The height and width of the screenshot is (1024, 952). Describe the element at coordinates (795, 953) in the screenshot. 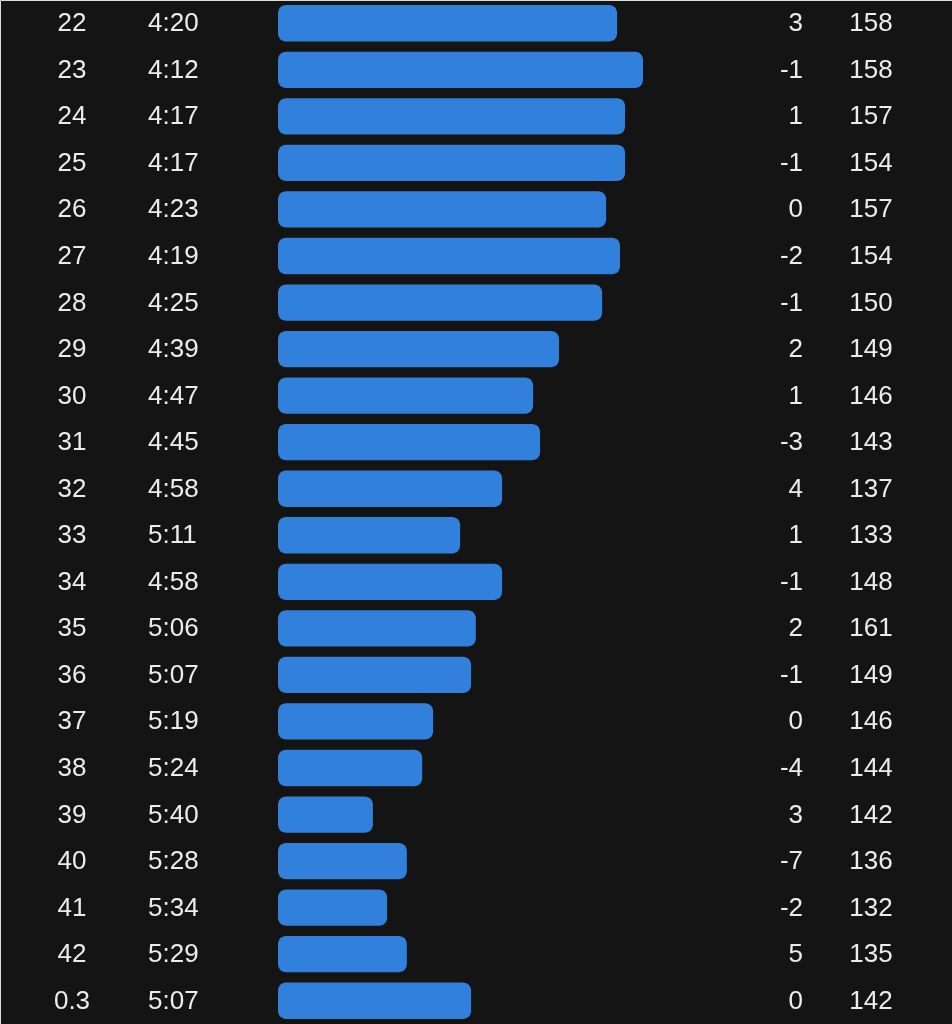

I see `text: 5` at that location.